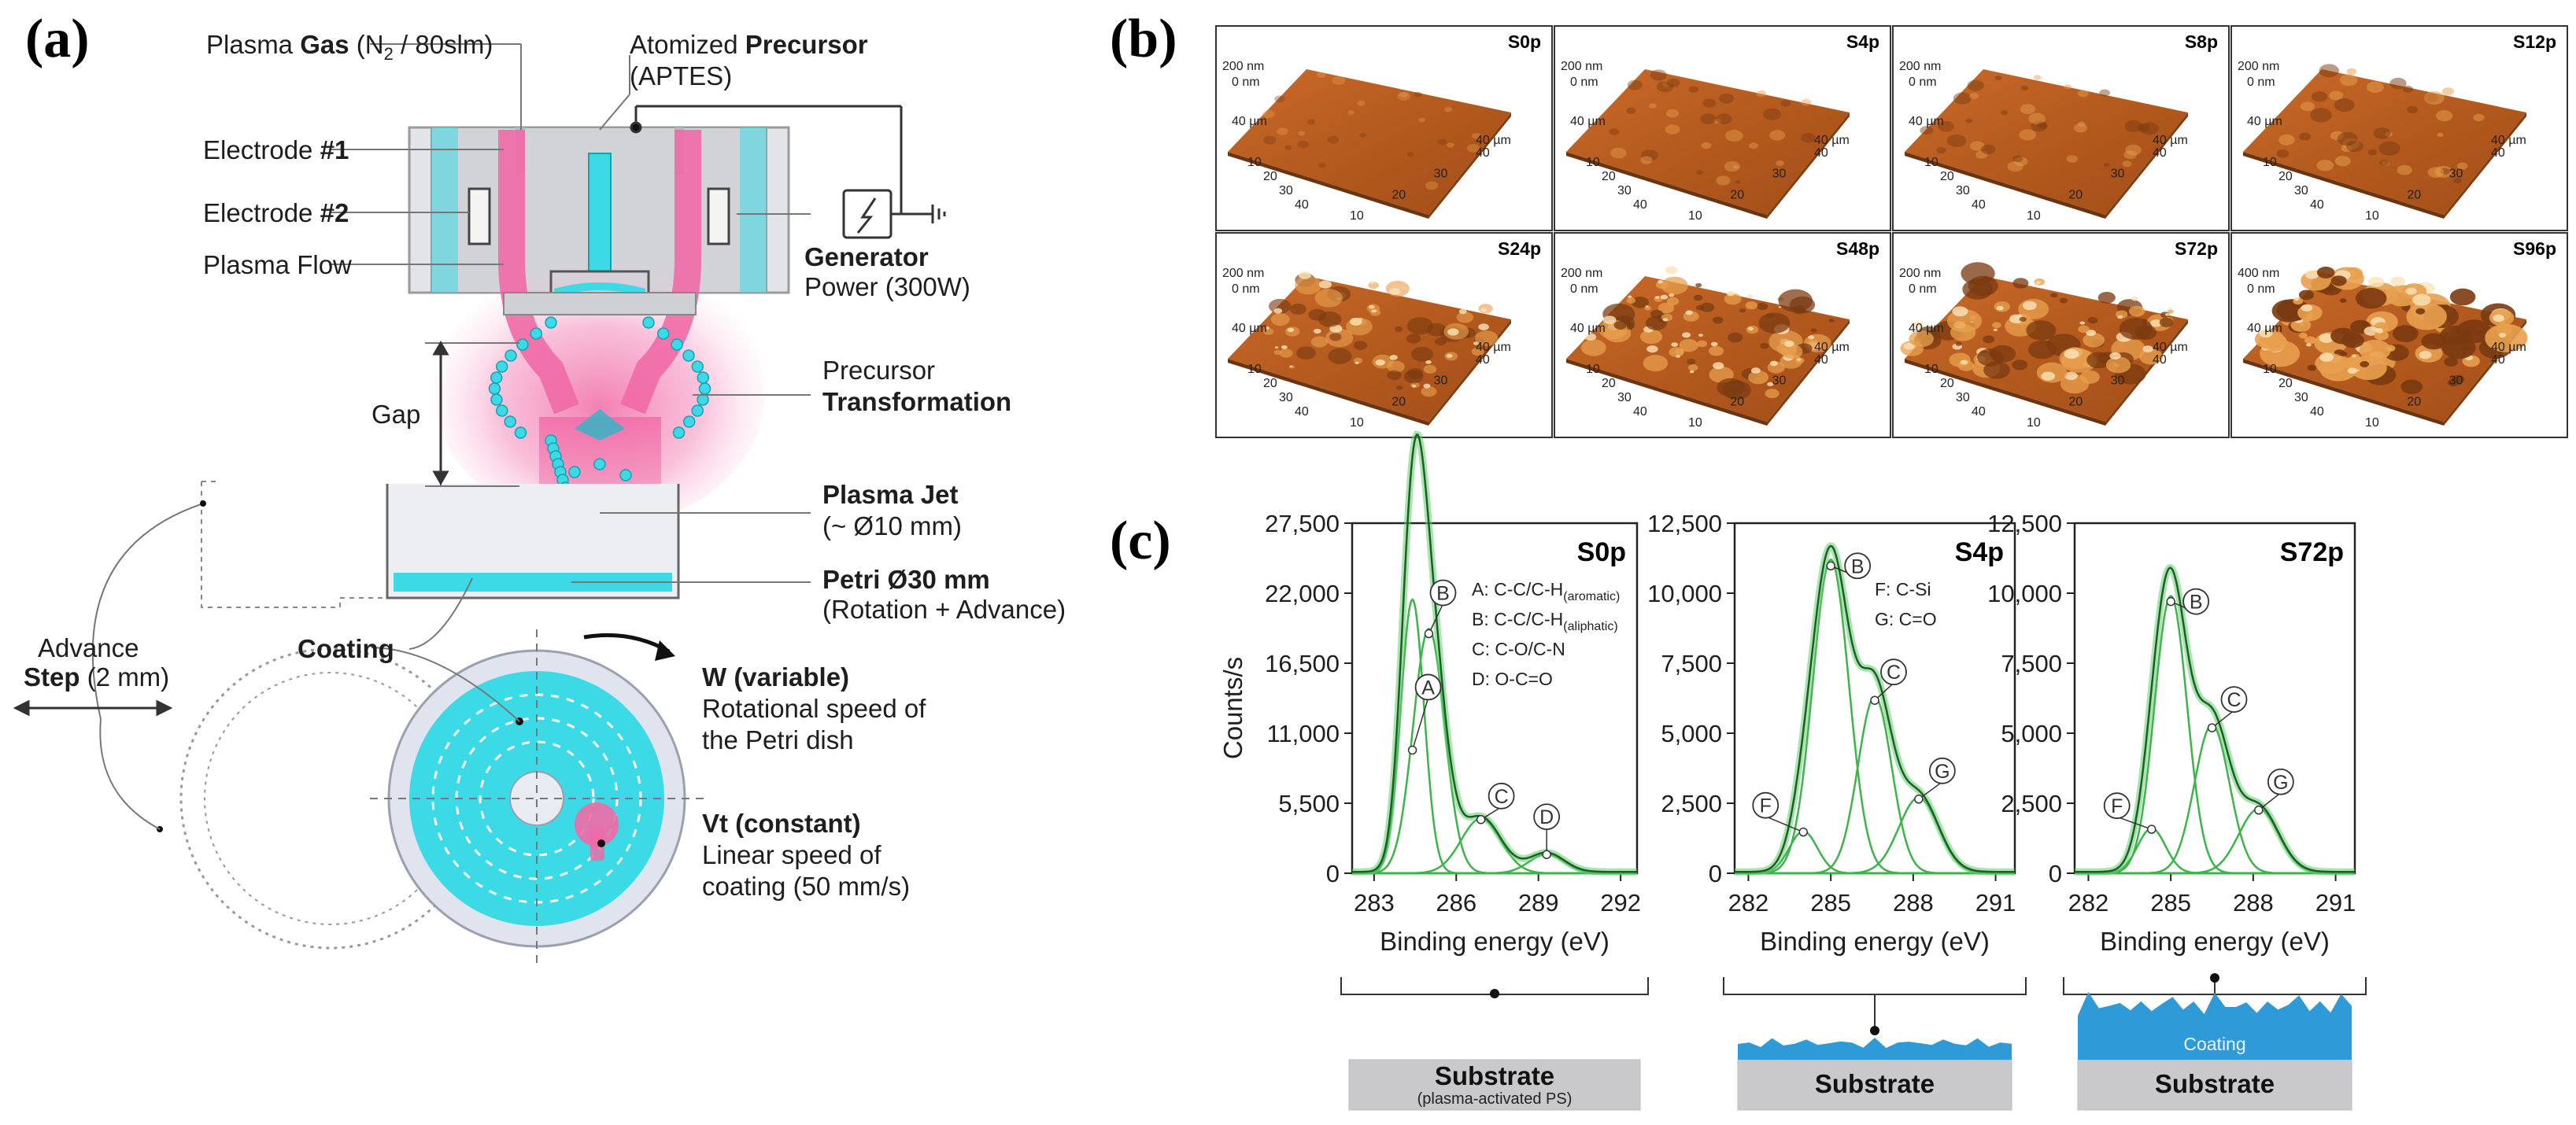 The width and height of the screenshot is (2576, 1125). What do you see at coordinates (1691, 663) in the screenshot?
I see `y-tick-label: 7,500` at bounding box center [1691, 663].